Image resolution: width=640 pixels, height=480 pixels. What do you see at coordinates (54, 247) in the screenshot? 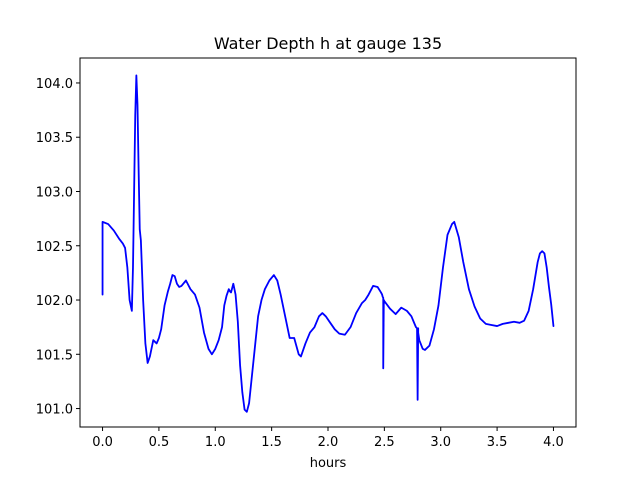
I see `y-tick-label: 102.5` at bounding box center [54, 247].